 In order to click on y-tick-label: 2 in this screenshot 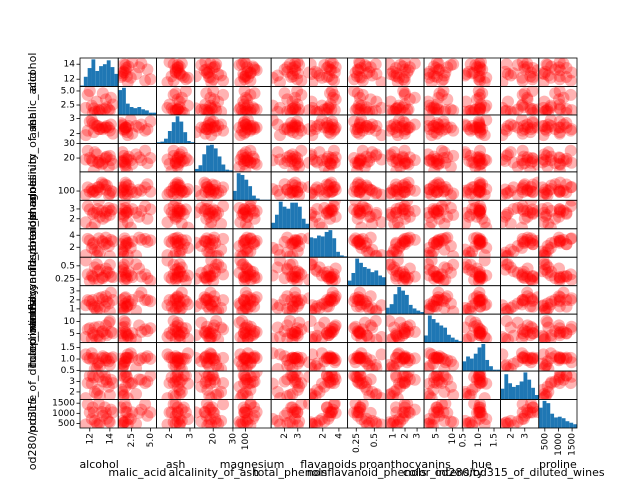, I will do `click(72, 300)`.